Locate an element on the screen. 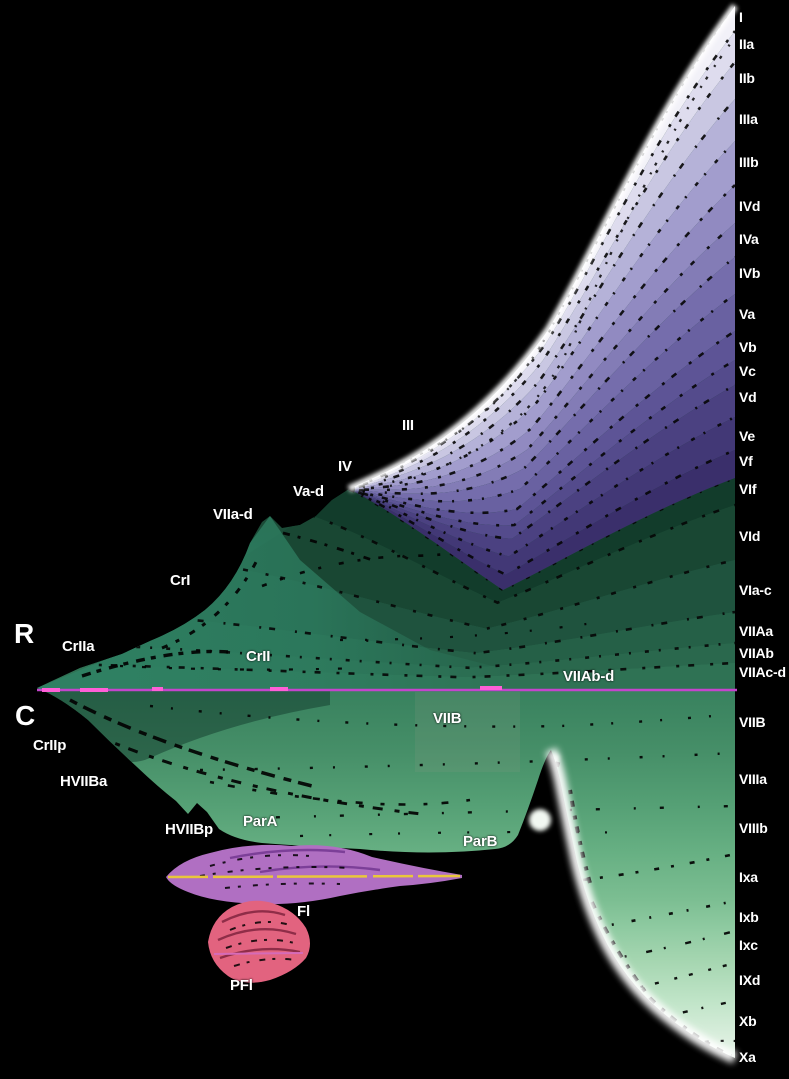 Image resolution: width=789 pixels, height=1079 pixels. paraflocculus-shape is located at coordinates (259, 941).